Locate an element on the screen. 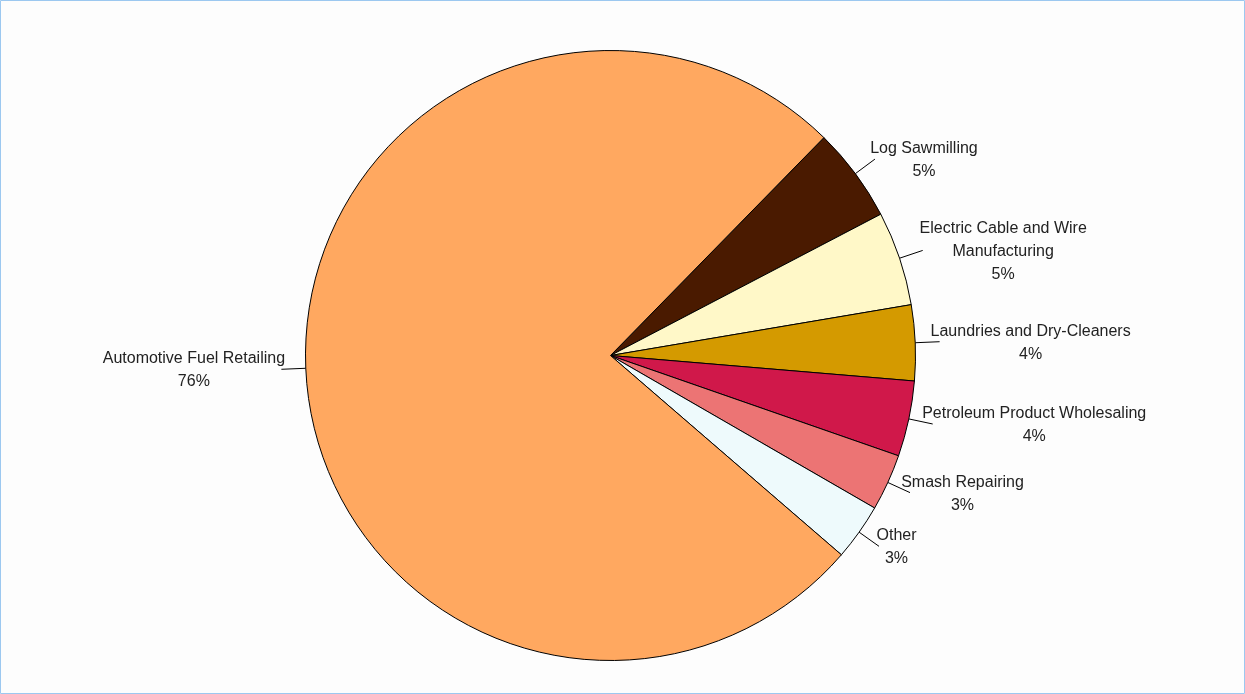 The image size is (1245, 694). slice-label: Log Sawmilling is located at coordinates (924, 148).